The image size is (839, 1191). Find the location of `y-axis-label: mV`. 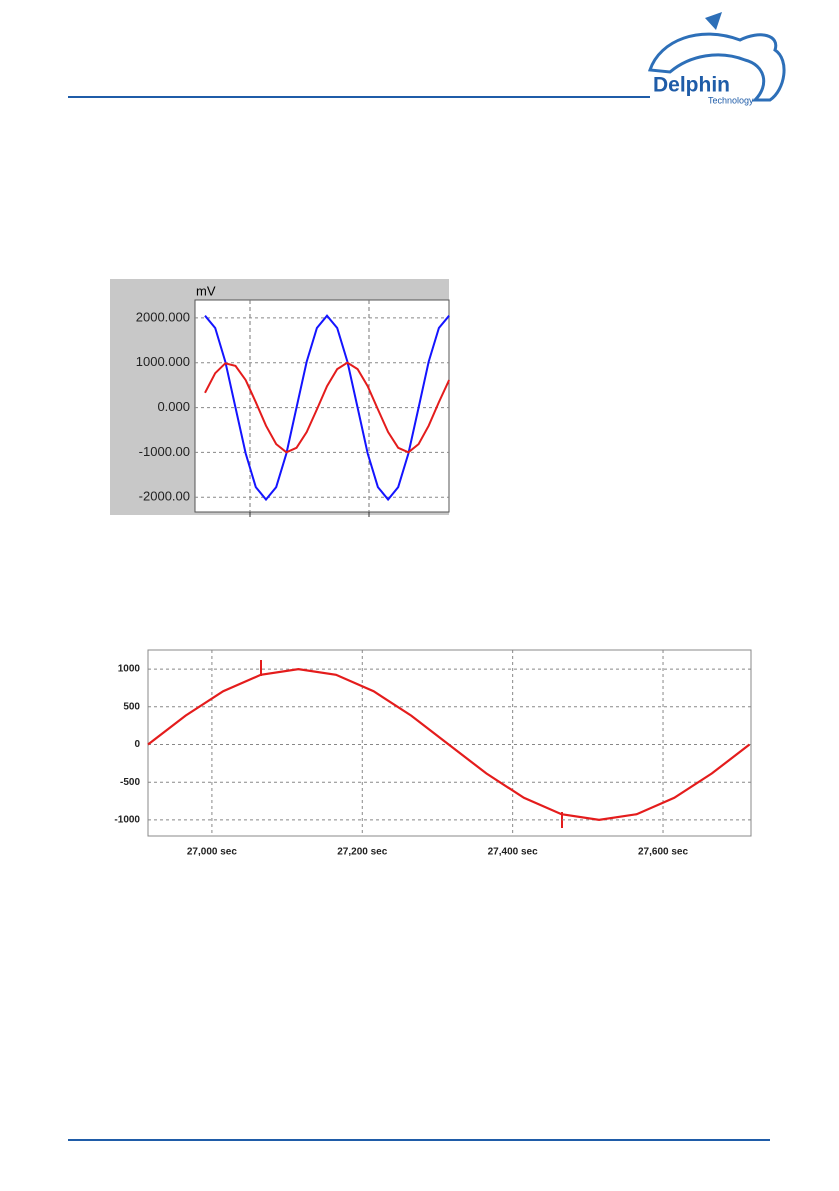

y-axis-label: mV is located at coordinates (206, 290).